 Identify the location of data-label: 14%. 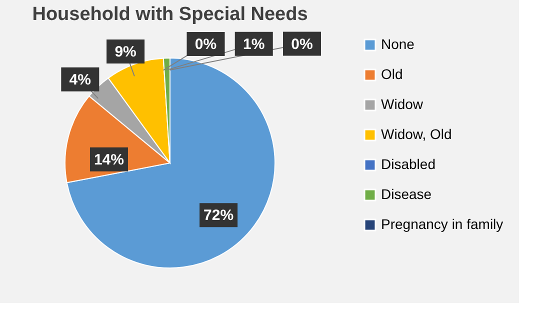
(109, 159).